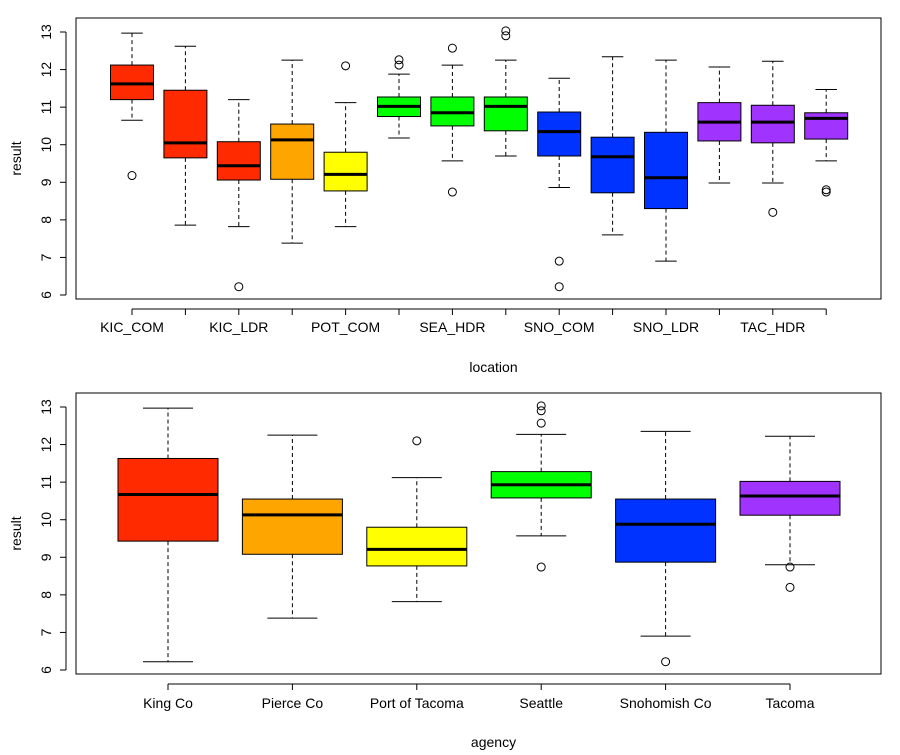 The width and height of the screenshot is (900, 755). What do you see at coordinates (789, 703) in the screenshot?
I see `x-tick-label: Tacoma` at bounding box center [789, 703].